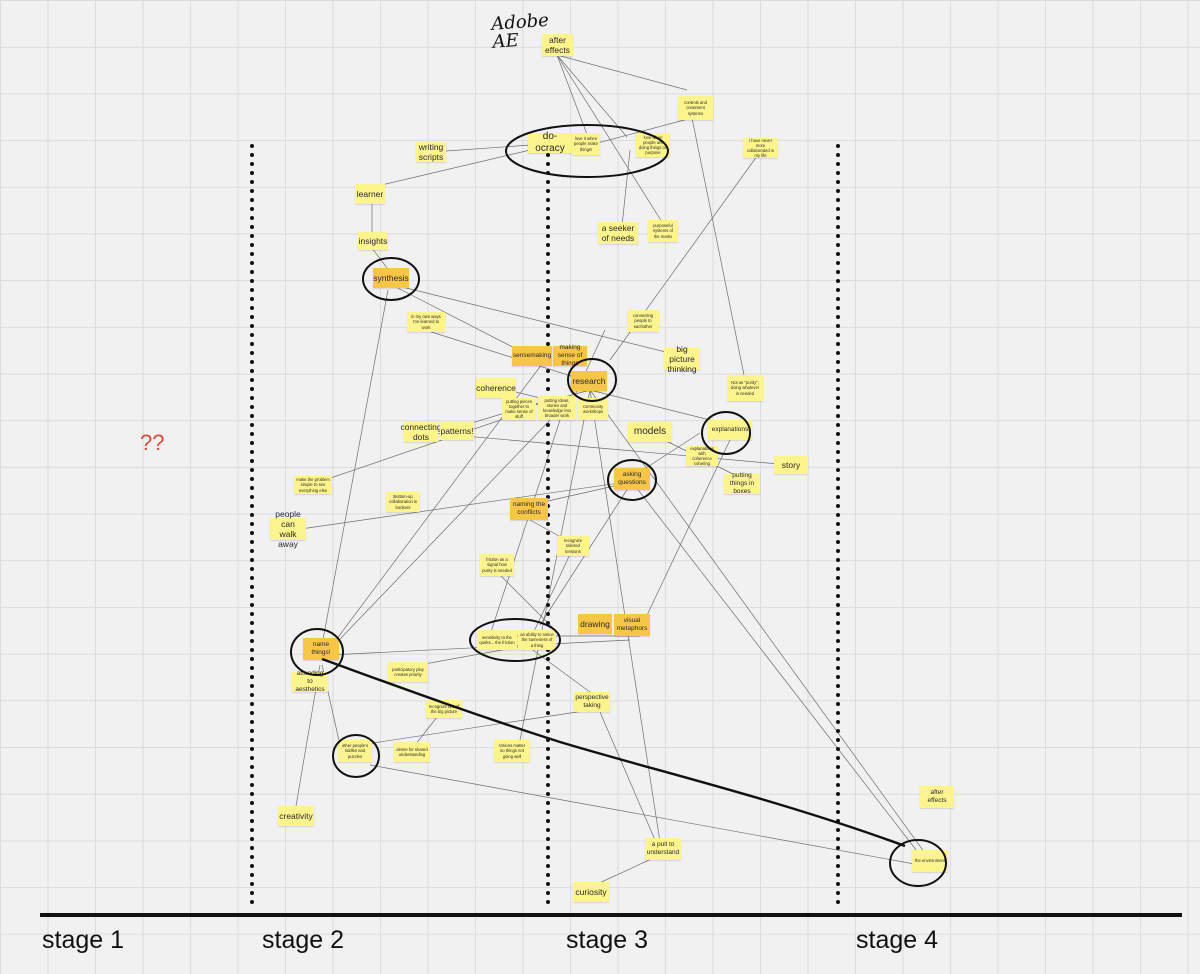 Image resolution: width=1200 pixels, height=974 pixels. I want to click on sticky-note: perspective taking, so click(592, 702).